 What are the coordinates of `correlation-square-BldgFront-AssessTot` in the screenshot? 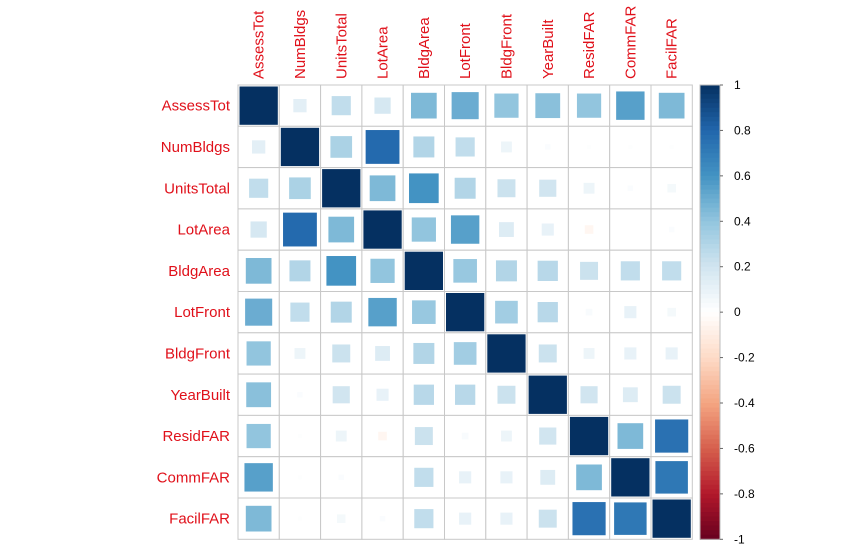 It's located at (258, 353).